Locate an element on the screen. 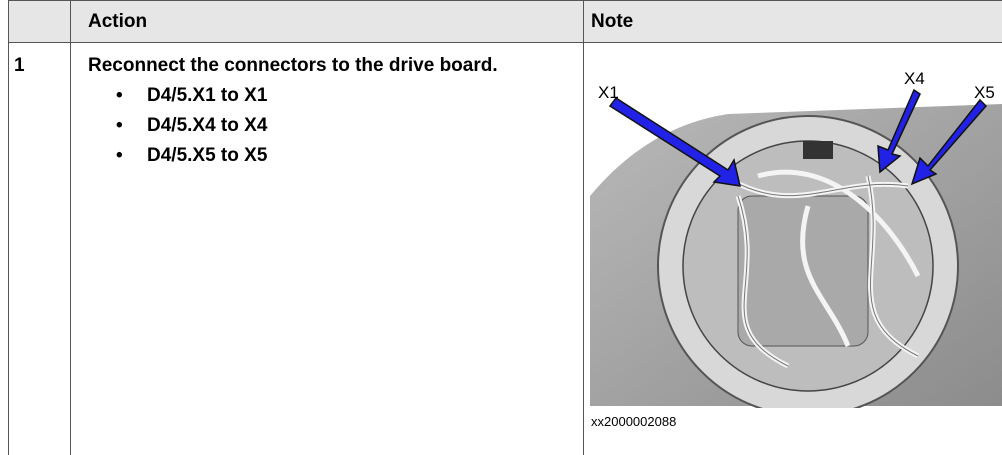 The height and width of the screenshot is (455, 1002). figure-label: X1 is located at coordinates (608, 92).